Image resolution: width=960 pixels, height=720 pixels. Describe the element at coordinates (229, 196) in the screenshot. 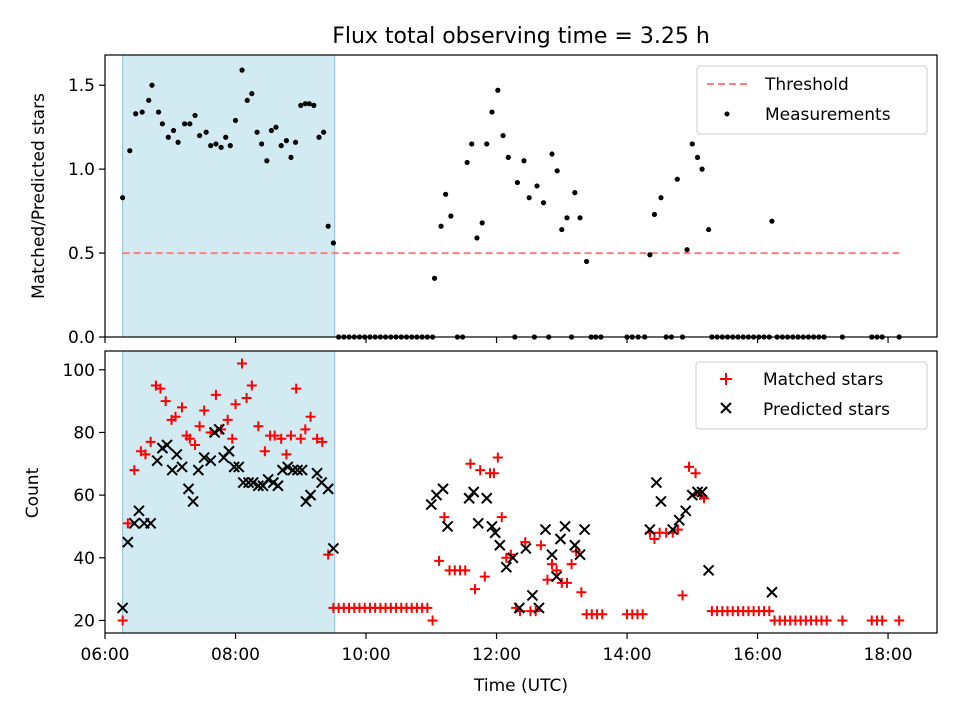

I see `top-observing-window` at that location.